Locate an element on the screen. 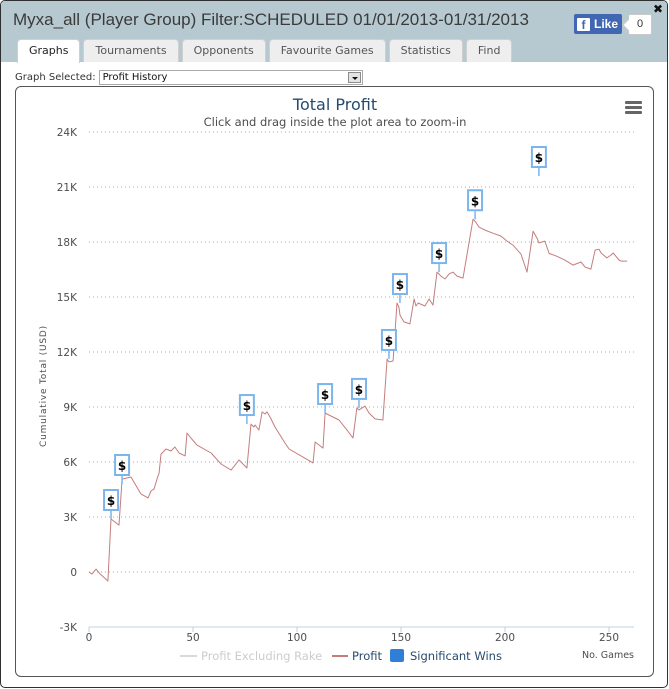  graph-select-row: Graph Selected: Profit History is located at coordinates (189, 77).